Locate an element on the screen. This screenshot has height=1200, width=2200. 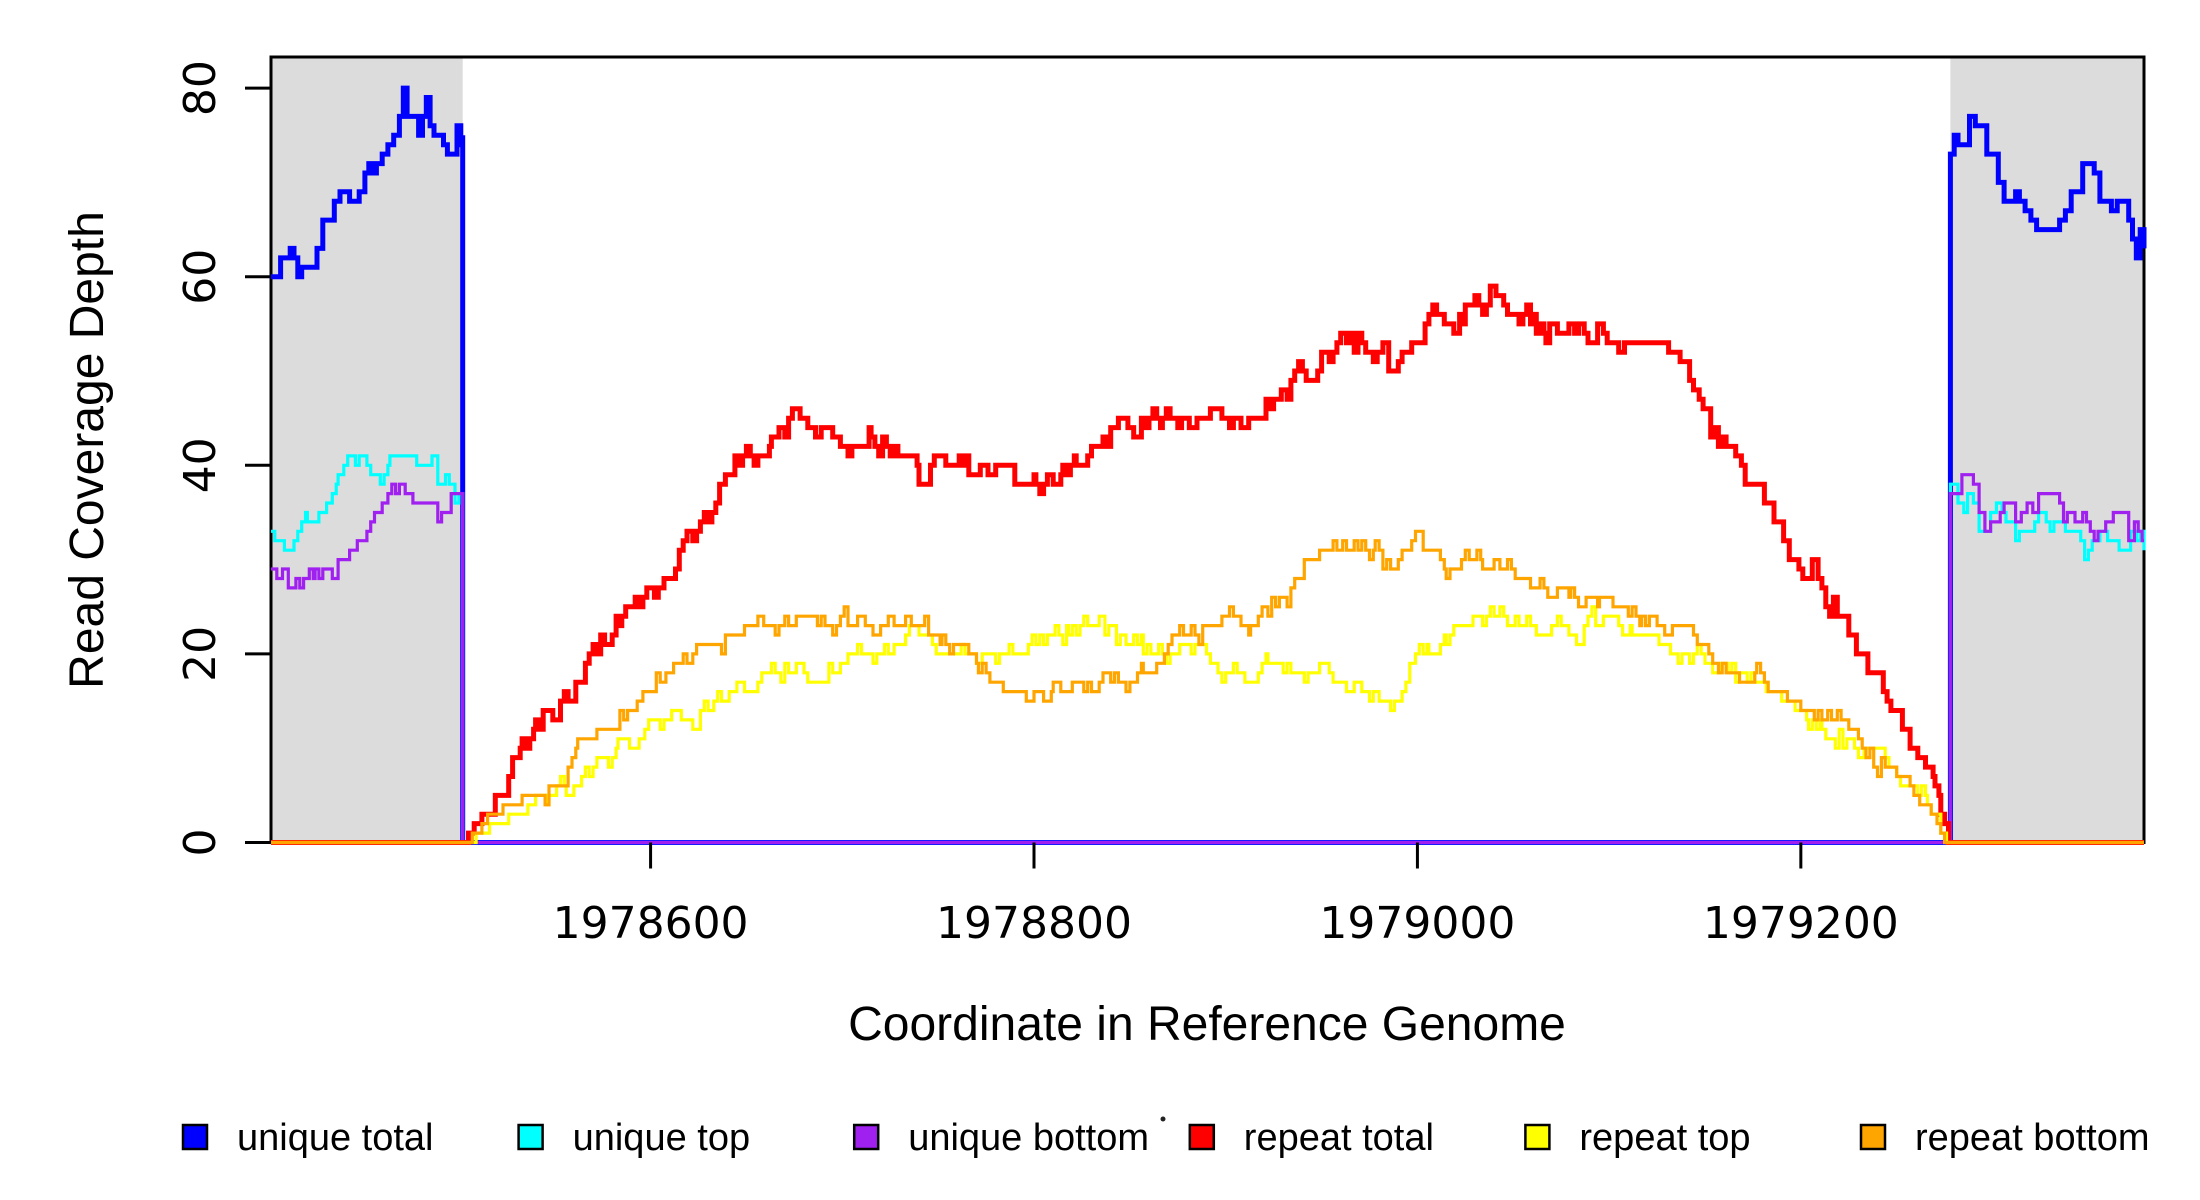
legend-label-unique-top: unique top is located at coordinates (662, 1138).